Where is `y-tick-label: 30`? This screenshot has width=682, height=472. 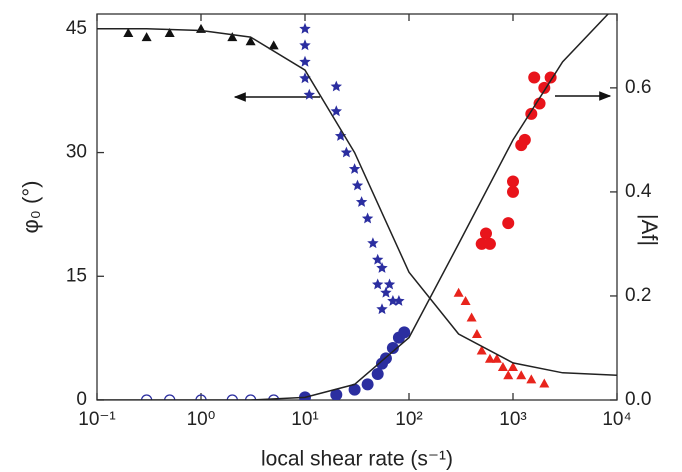
y-tick-label: 30 is located at coordinates (76, 152).